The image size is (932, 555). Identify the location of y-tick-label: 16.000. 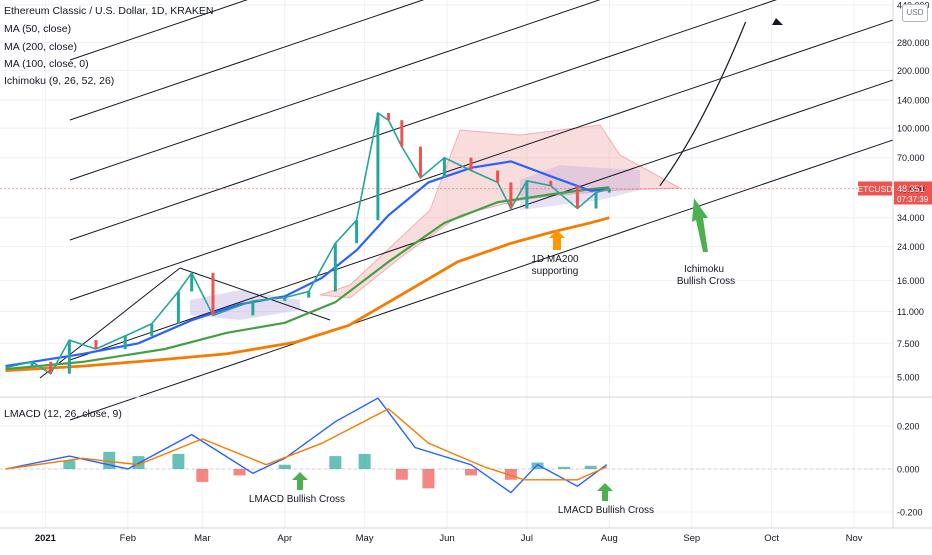
(911, 281).